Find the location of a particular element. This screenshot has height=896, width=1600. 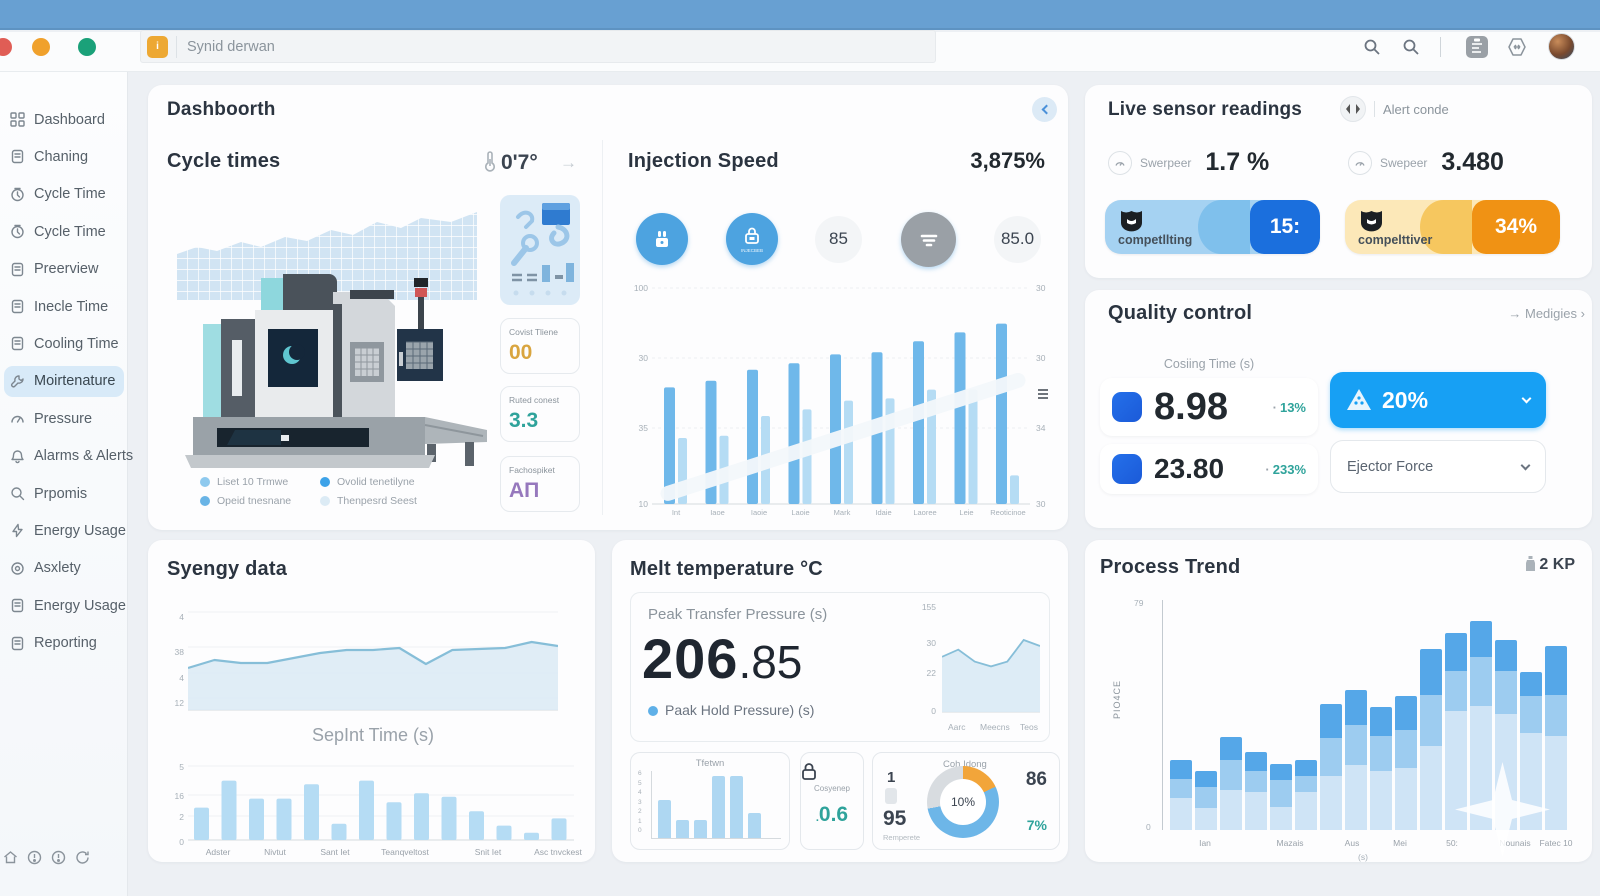

stat-value: 00 is located at coordinates (521, 352).